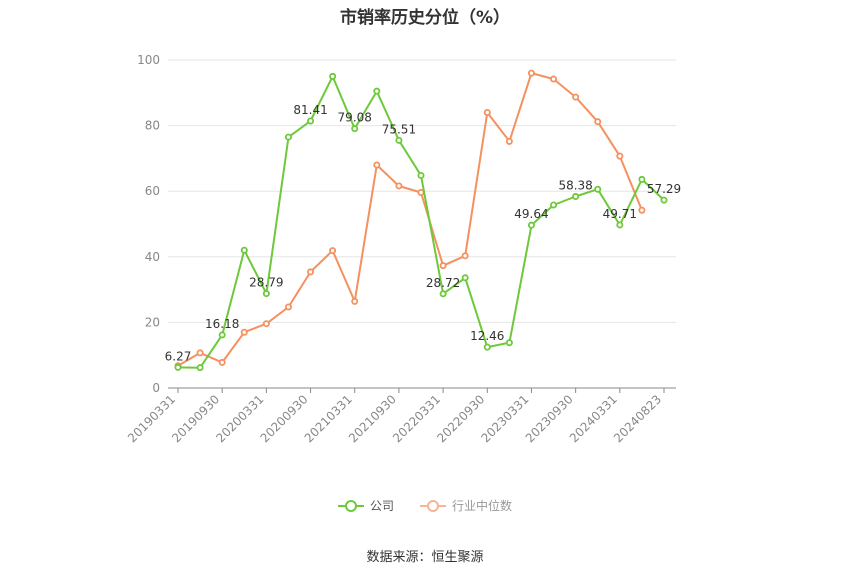 This screenshot has width=850, height=575. What do you see at coordinates (575, 186) in the screenshot?
I see `data-label-company: 58.38` at bounding box center [575, 186].